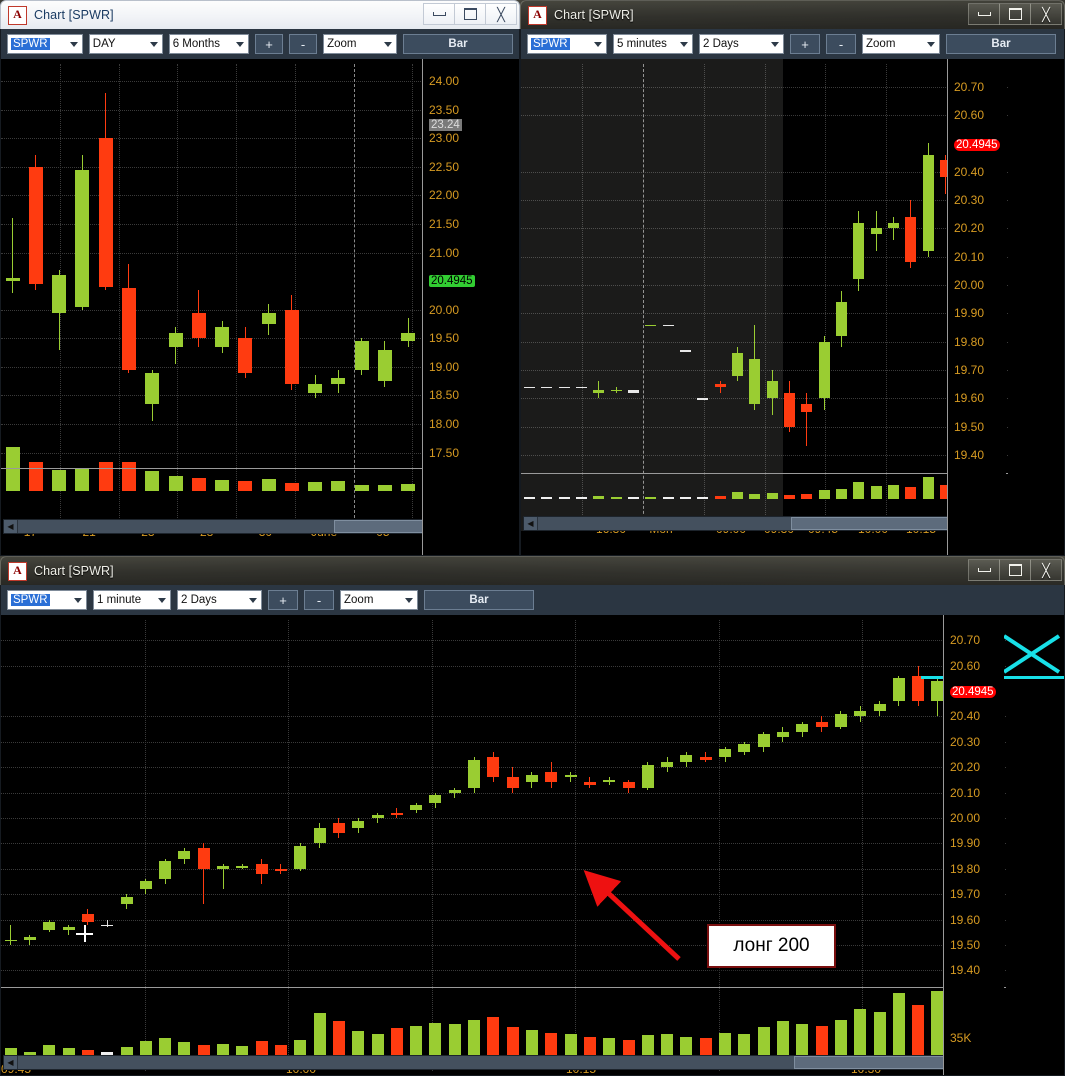  I want to click on price-tick-label: 20.30, so click(965, 741).